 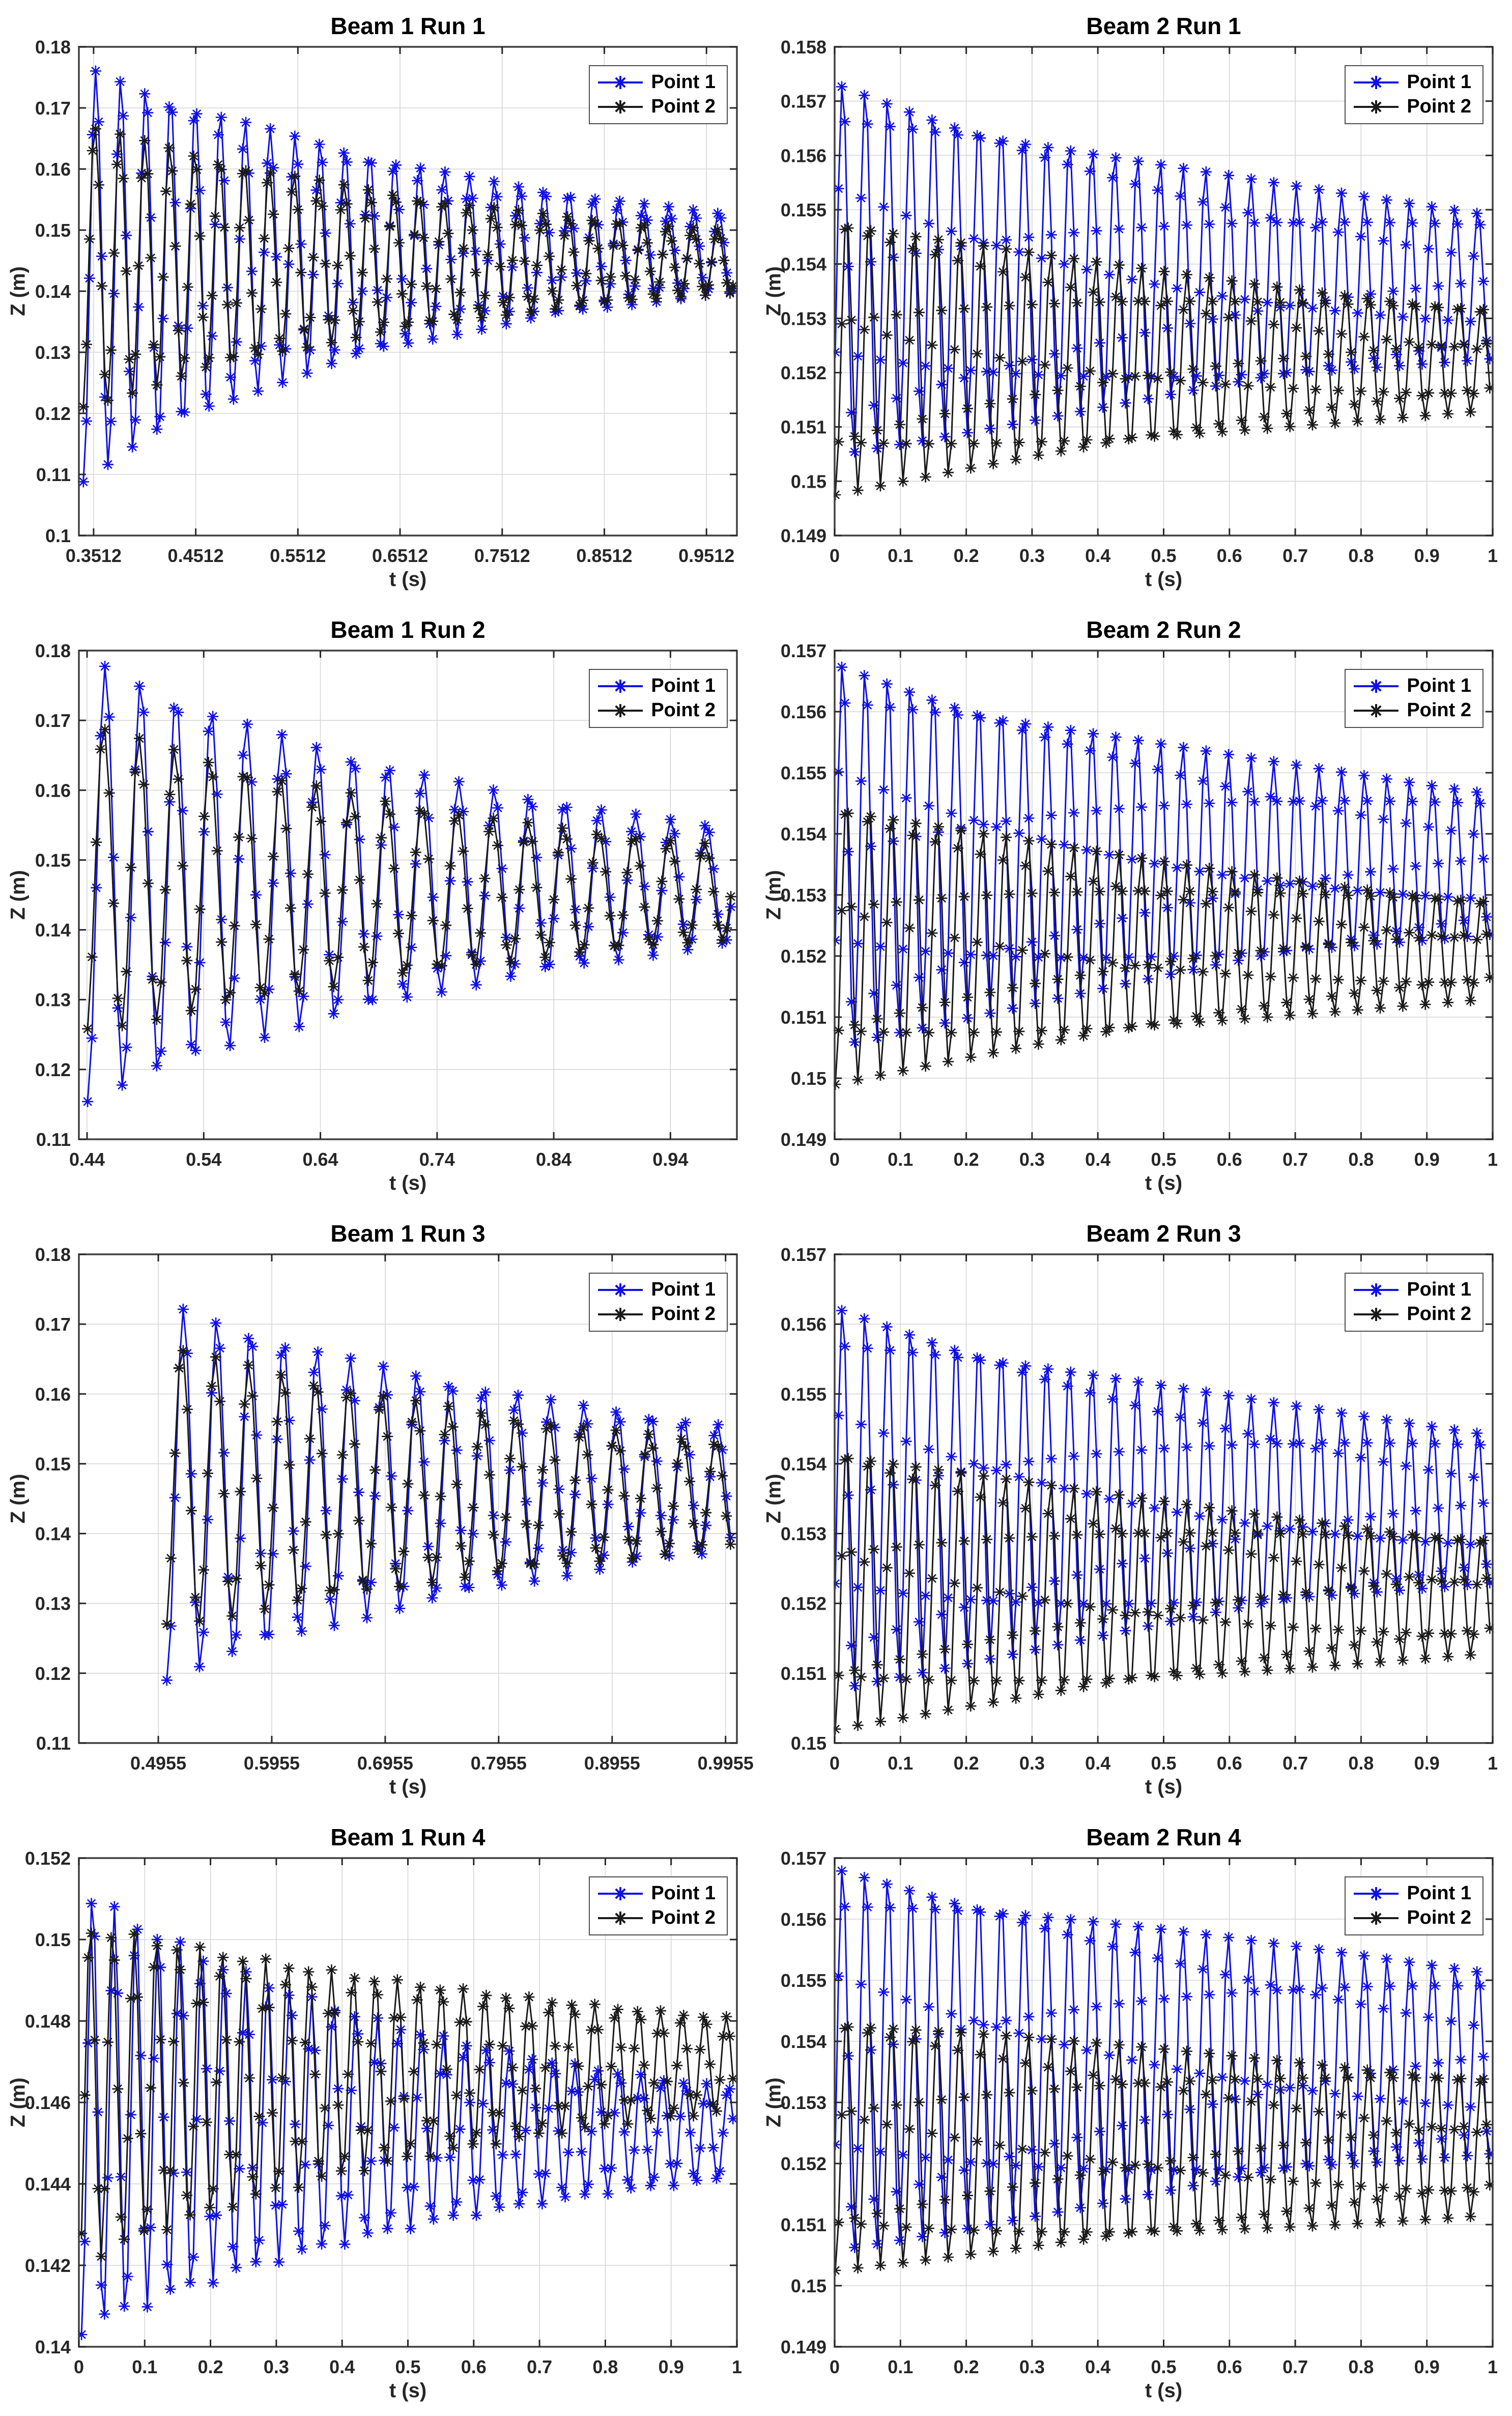 What do you see at coordinates (408, 26) in the screenshot?
I see `plot-title: Beam 1 Run 1` at bounding box center [408, 26].